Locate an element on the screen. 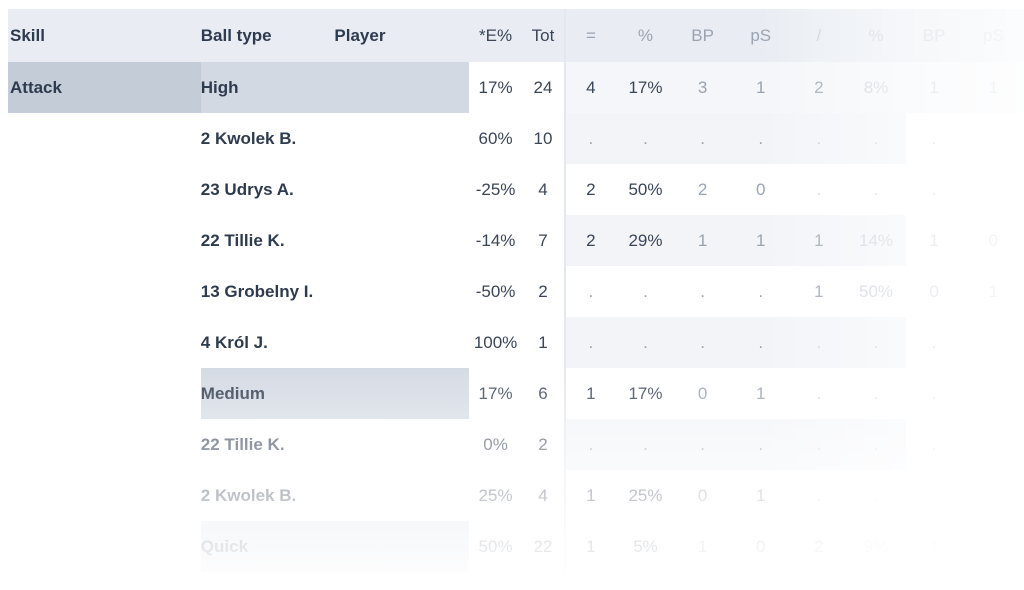 The image size is (1024, 590). pct-1-cell: 17% is located at coordinates (645, 393).